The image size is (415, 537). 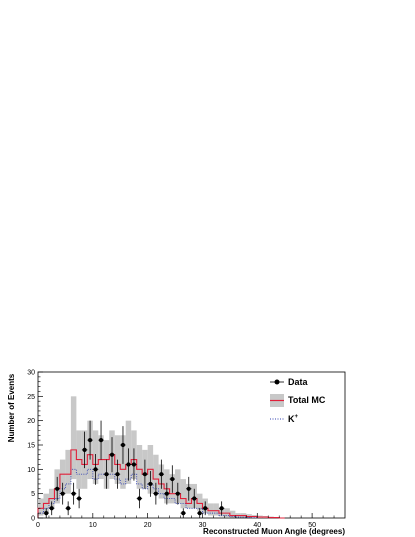 What do you see at coordinates (31, 446) in the screenshot?
I see `y-tick-label: 15` at bounding box center [31, 446].